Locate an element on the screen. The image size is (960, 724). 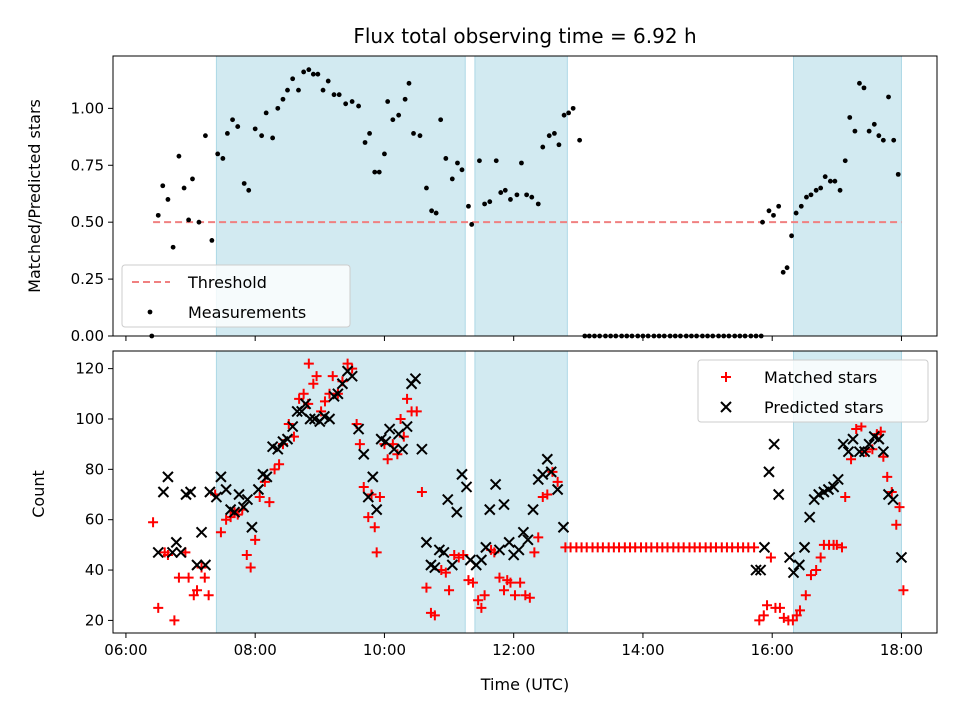
legend-label: Predicted stars is located at coordinates (824, 407).